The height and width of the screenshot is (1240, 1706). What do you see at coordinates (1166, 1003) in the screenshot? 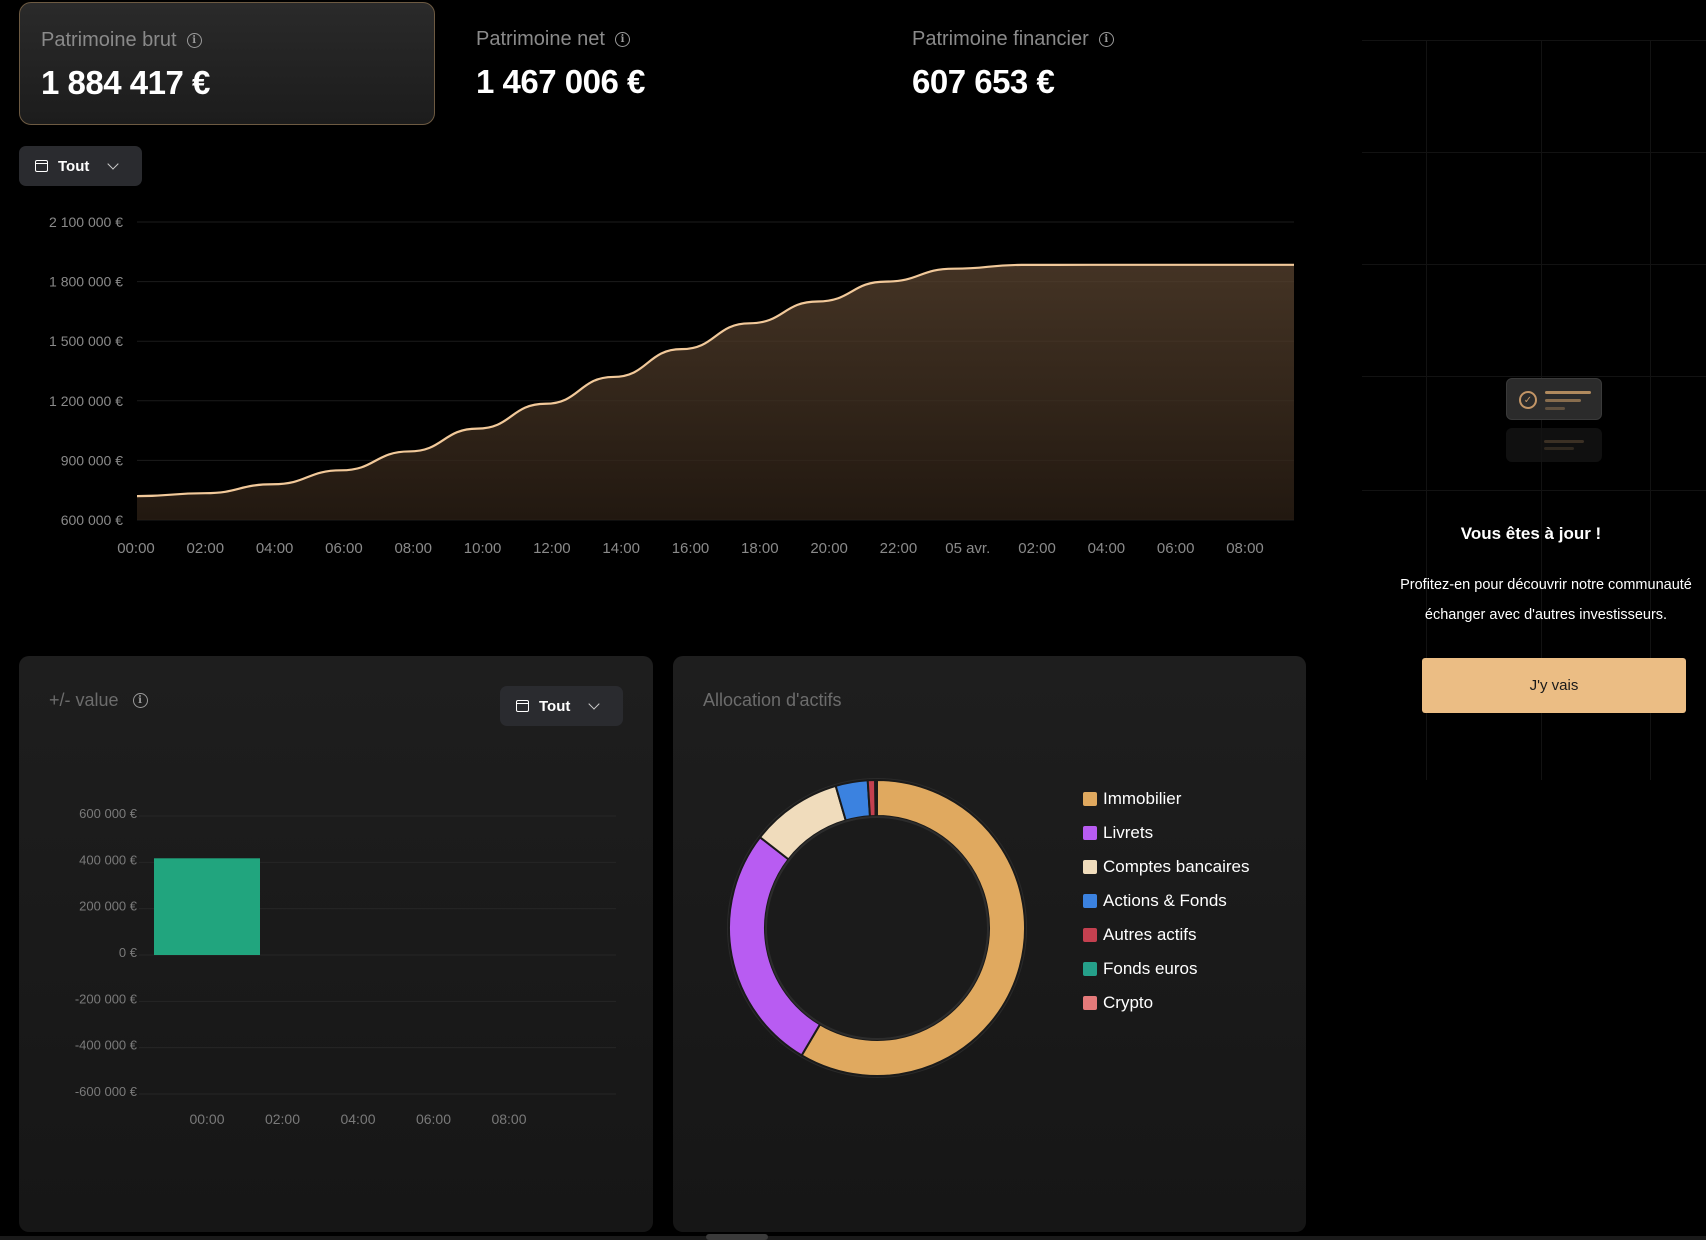
I see `legend-item: Crypto` at bounding box center [1166, 1003].